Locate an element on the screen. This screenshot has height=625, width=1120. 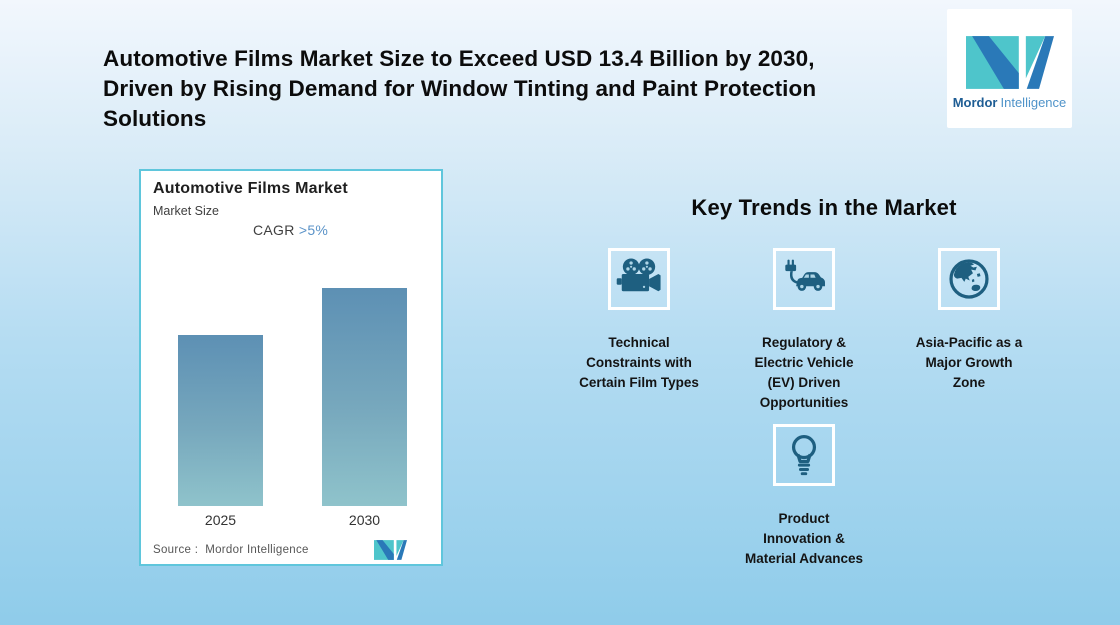
x-label-2025: 2025 is located at coordinates (220, 520).